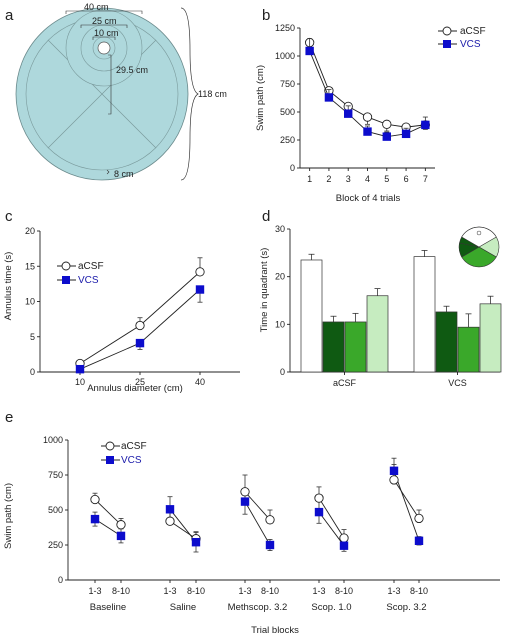  I want to click on panel-a-label: a, so click(9, 15).